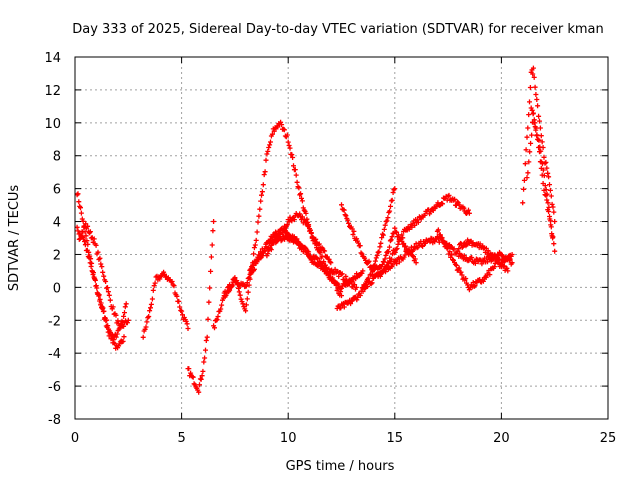  Describe the element at coordinates (54, 321) in the screenshot. I see `y-tick-label: -2` at that location.